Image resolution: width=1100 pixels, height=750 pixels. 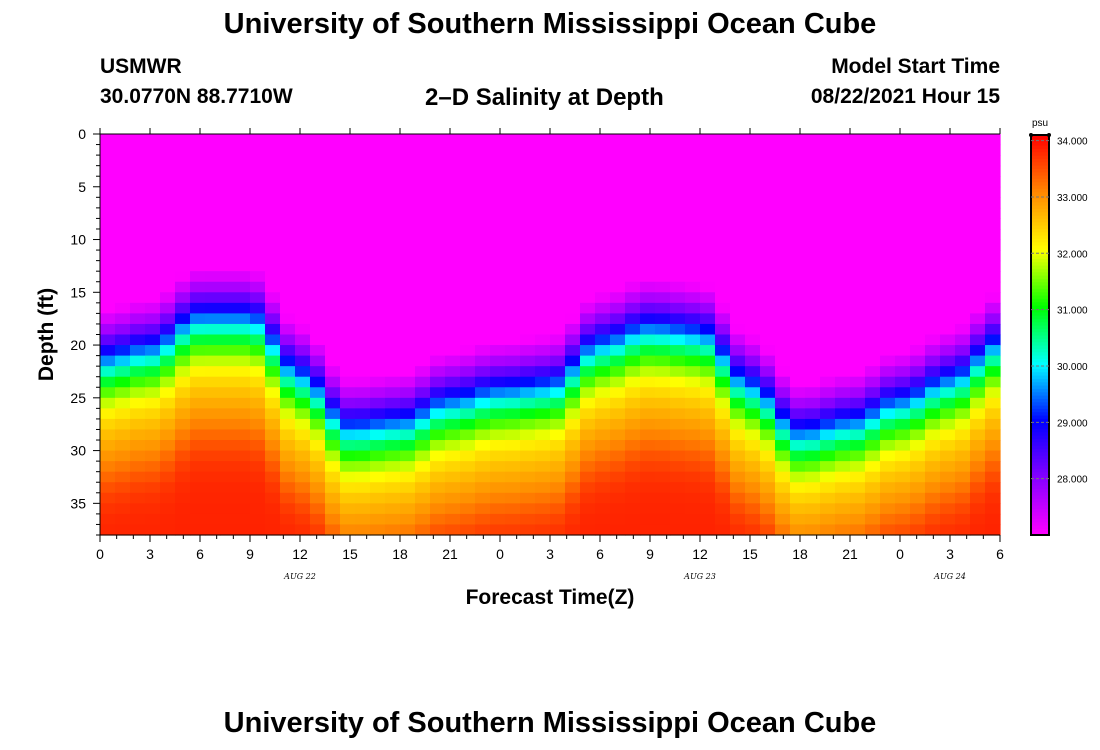 I want to click on x-tick-label: 6, so click(x=200, y=554).